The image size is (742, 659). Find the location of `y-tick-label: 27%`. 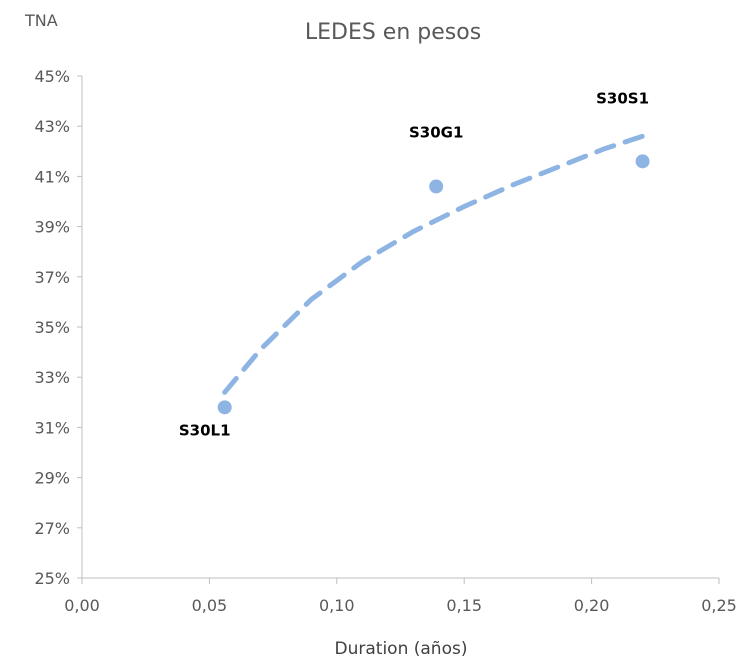

y-tick-label: 27% is located at coordinates (52, 528).